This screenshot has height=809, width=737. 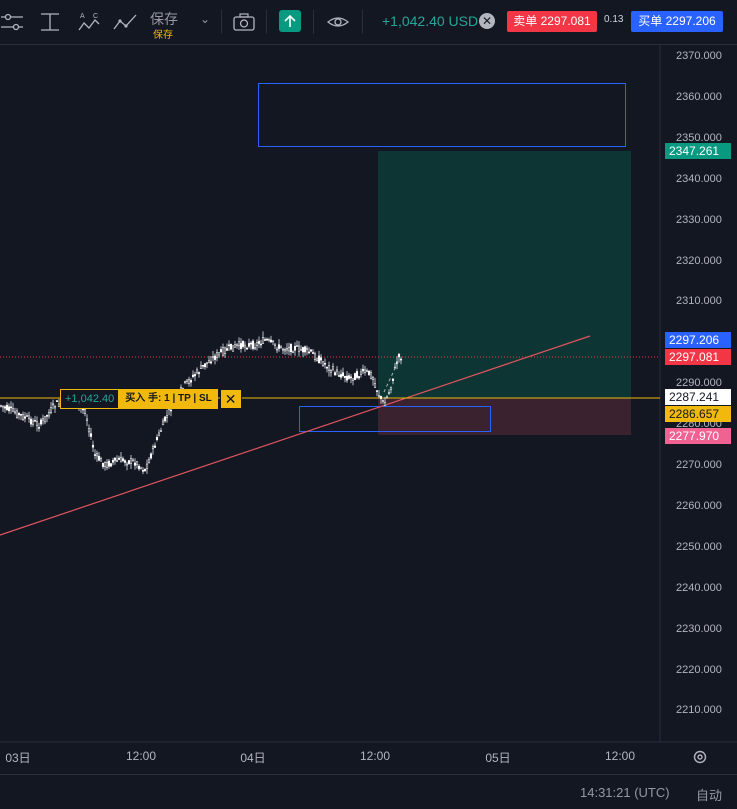 What do you see at coordinates (699, 137) in the screenshot?
I see `price-axis-label: 2350.000` at bounding box center [699, 137].